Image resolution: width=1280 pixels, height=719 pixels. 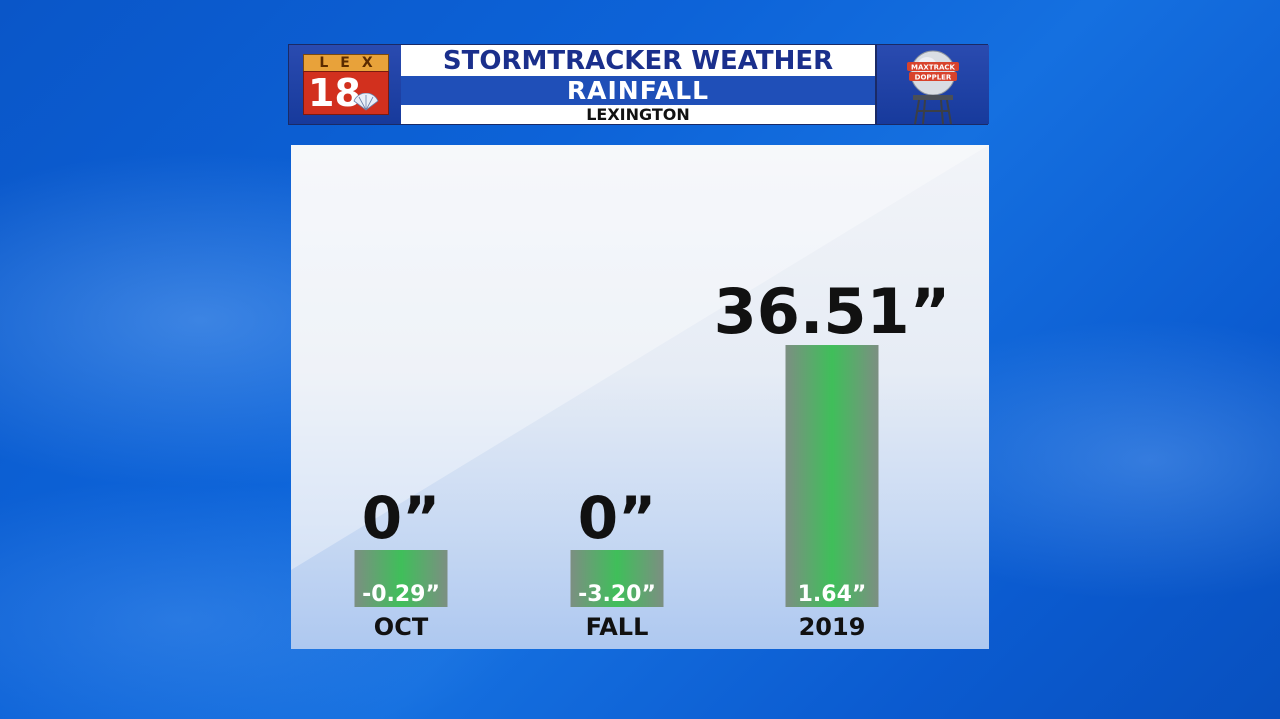 What do you see at coordinates (933, 78) in the screenshot?
I see `radar-badge-bottom: DOPPLER` at bounding box center [933, 78].